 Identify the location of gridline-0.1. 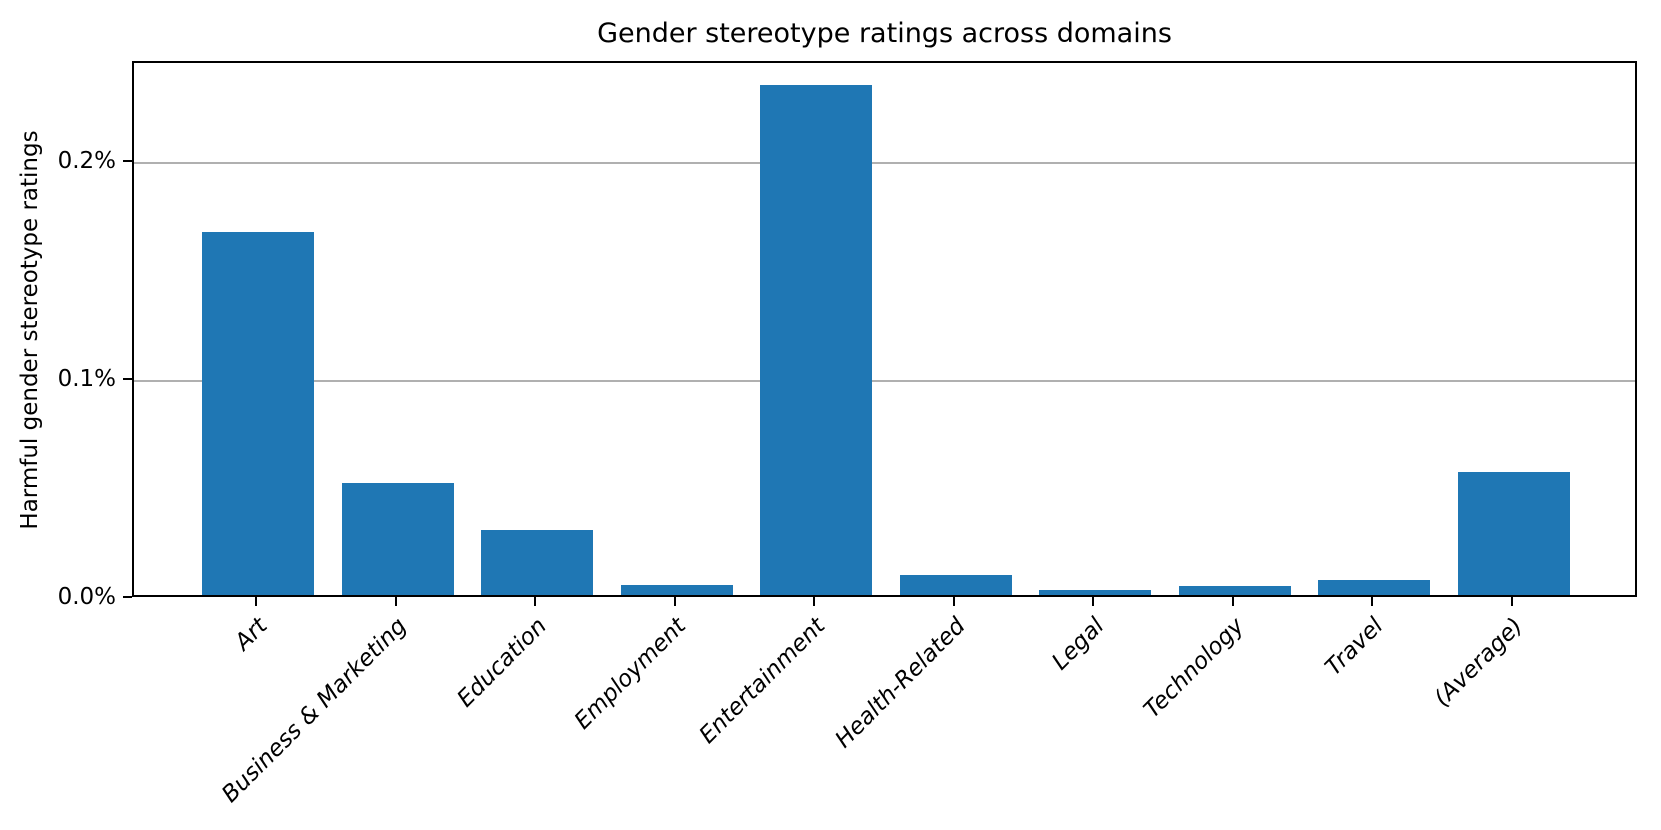
(884, 381).